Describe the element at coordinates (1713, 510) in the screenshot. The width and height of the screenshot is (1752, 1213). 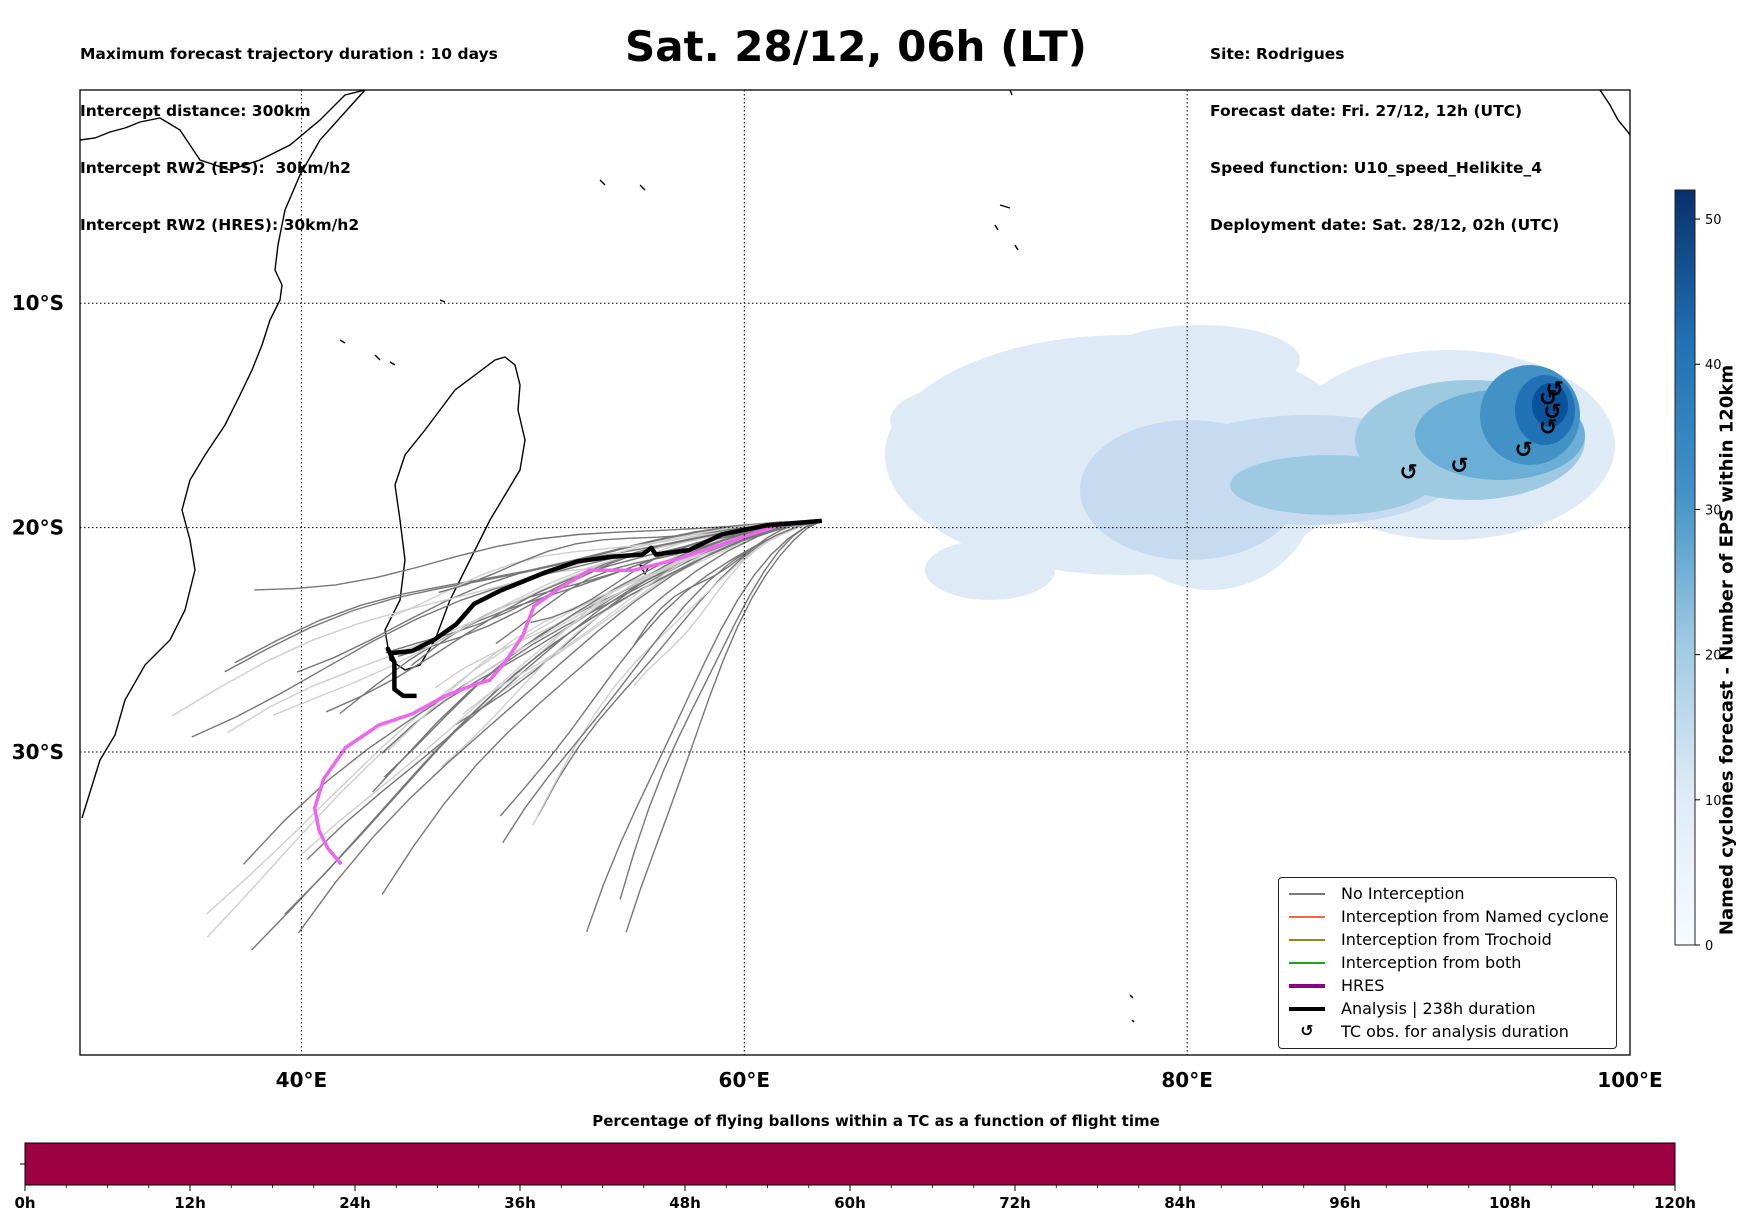
I see `colorbar-tick-label: 30` at that location.